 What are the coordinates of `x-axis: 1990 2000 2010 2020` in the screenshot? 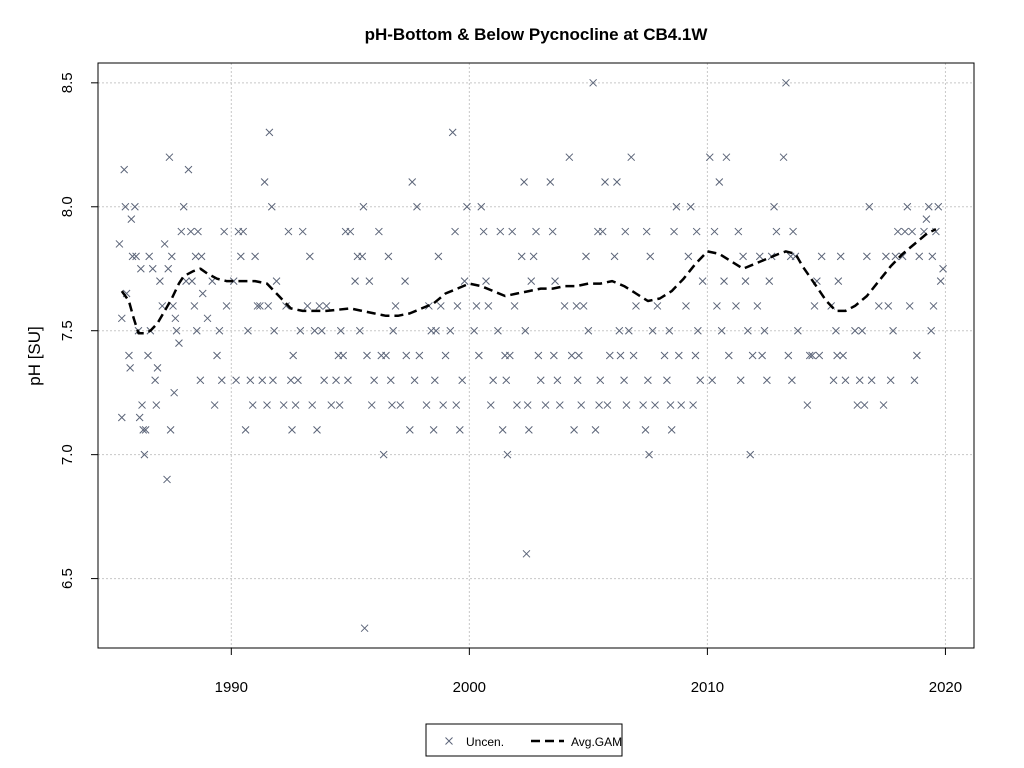 It's located at (588, 672).